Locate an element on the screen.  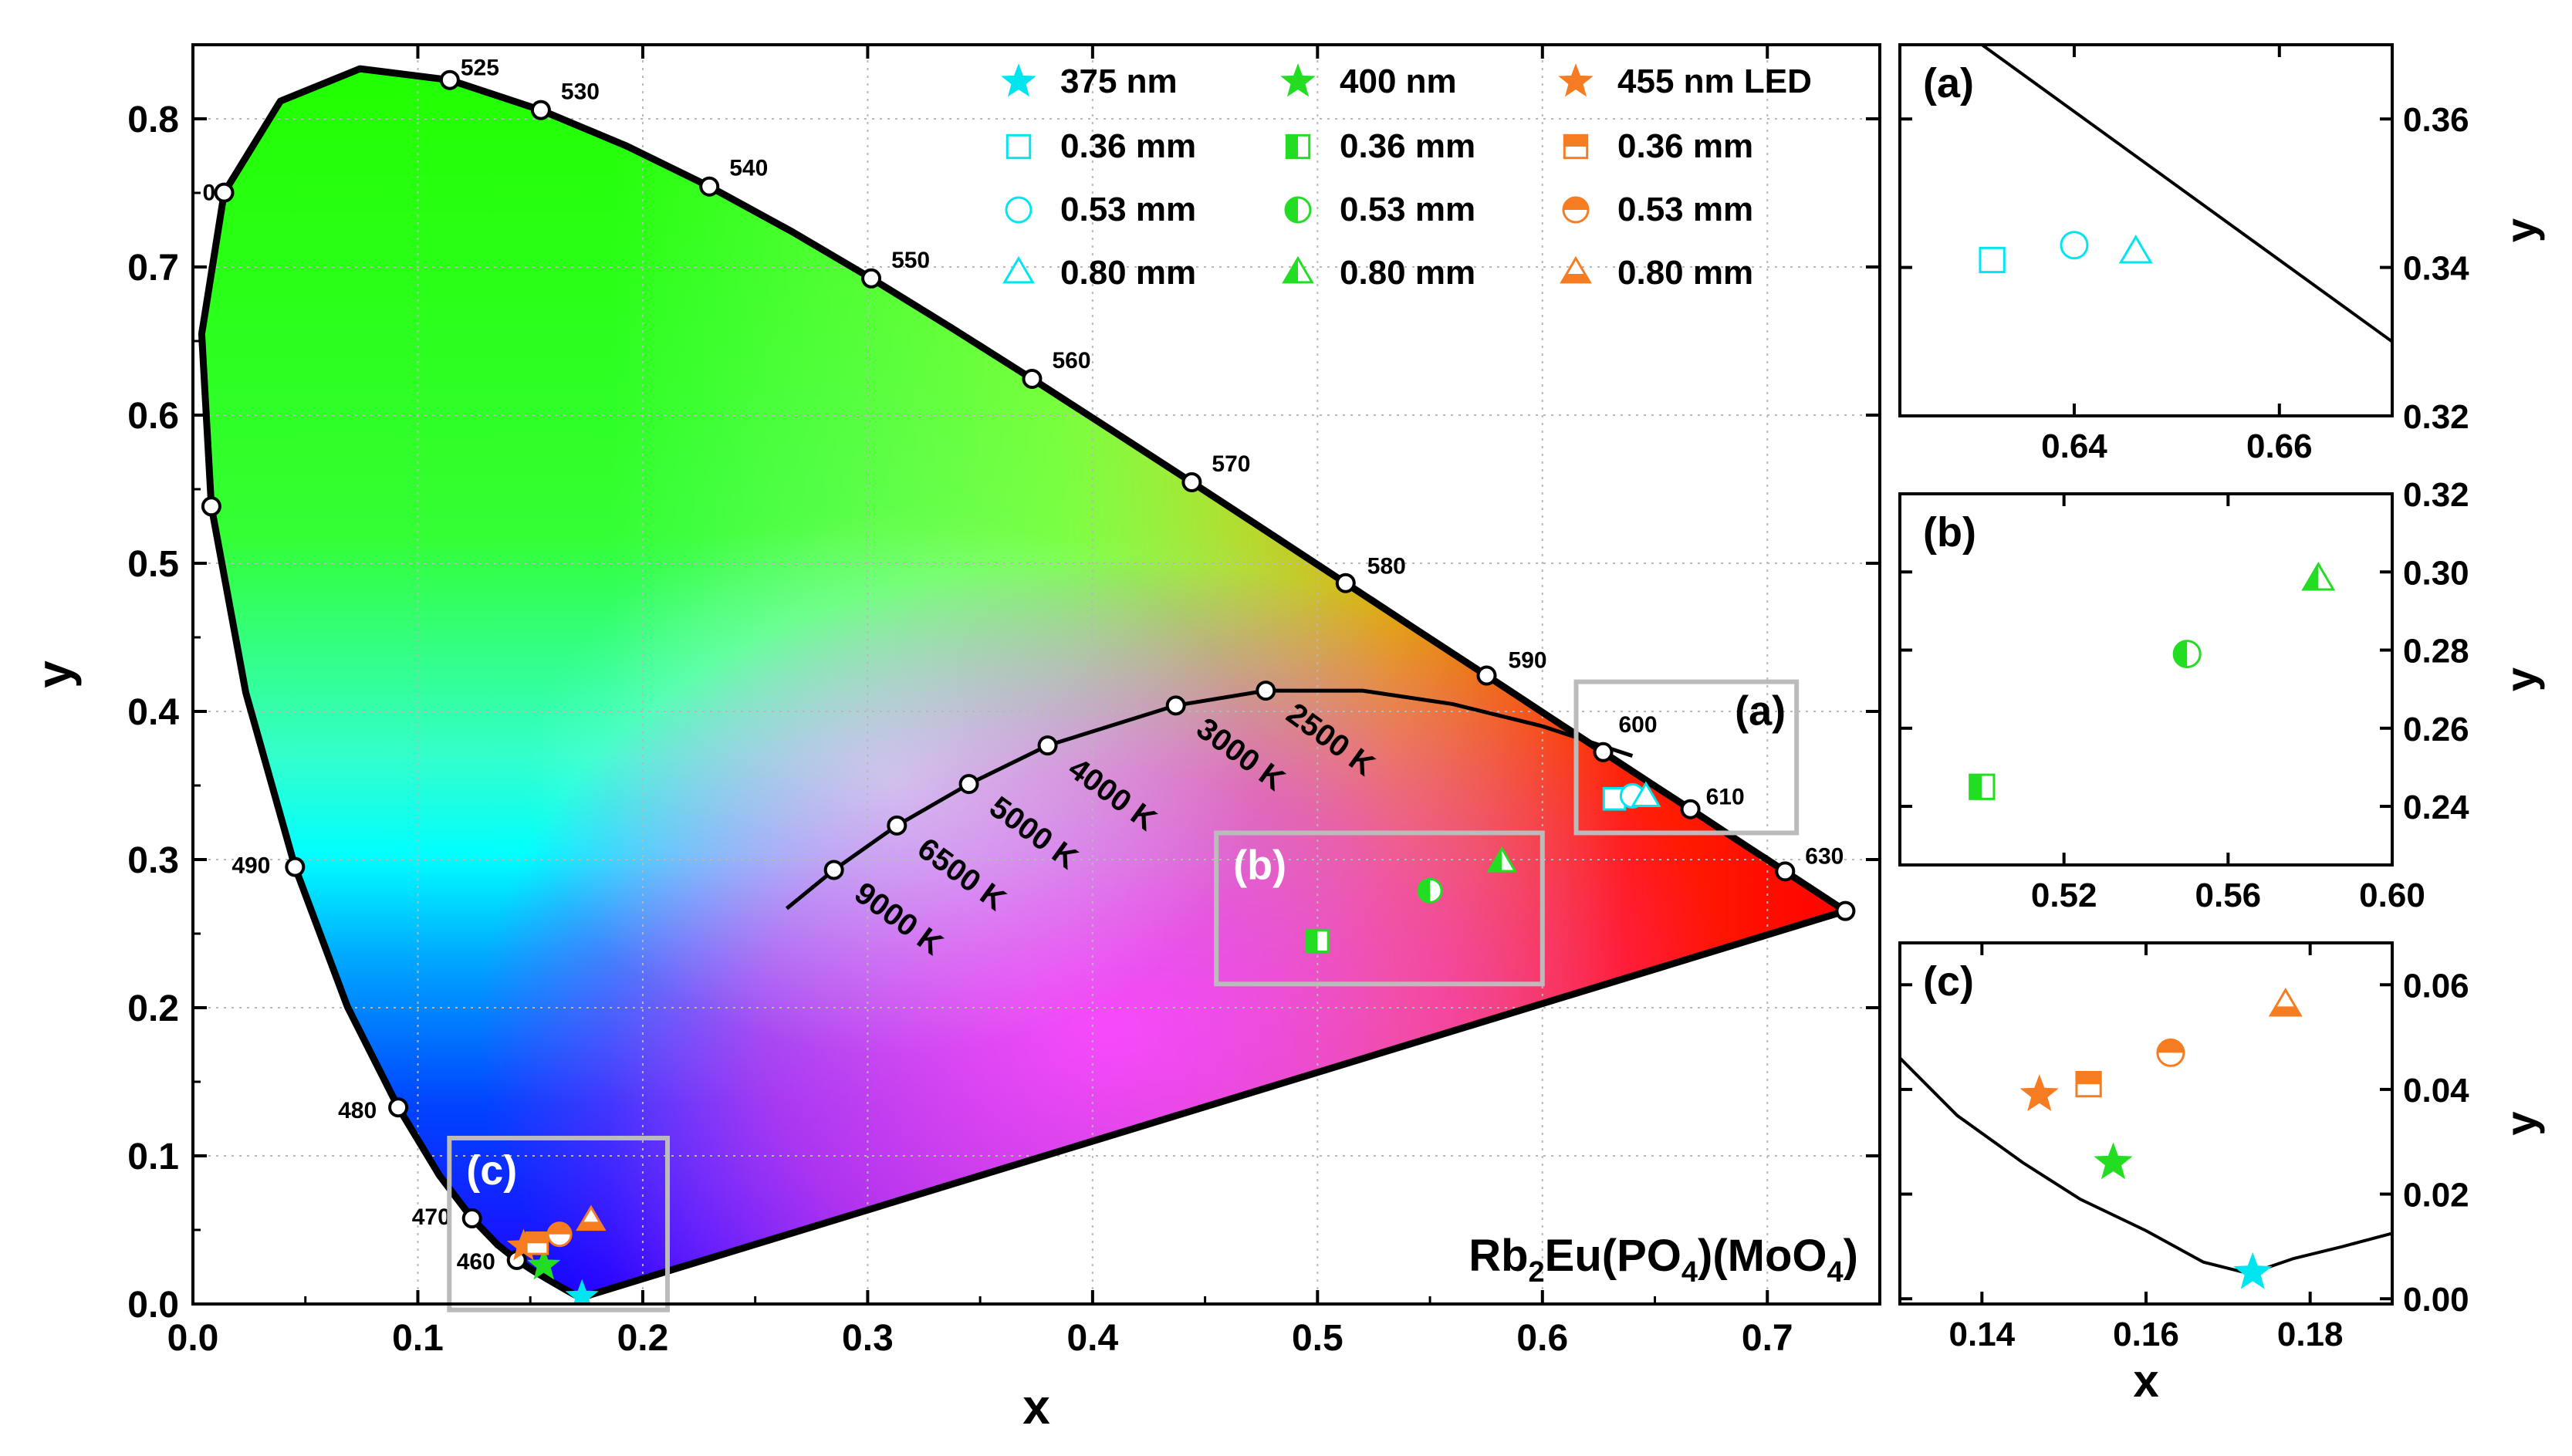
x-tick-label: 0.64 is located at coordinates (2074, 446).